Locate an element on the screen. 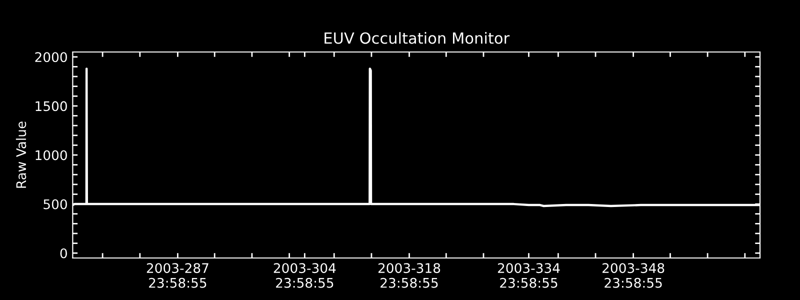 This screenshot has width=800, height=300. y-tick-label: 0 is located at coordinates (63, 253).